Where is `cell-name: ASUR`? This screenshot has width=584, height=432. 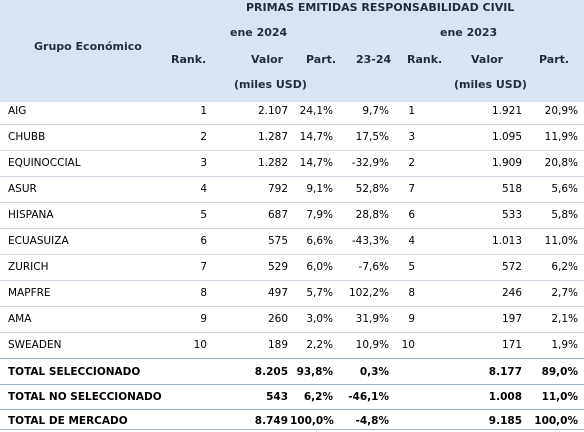 cell-name: ASUR is located at coordinates (22, 189).